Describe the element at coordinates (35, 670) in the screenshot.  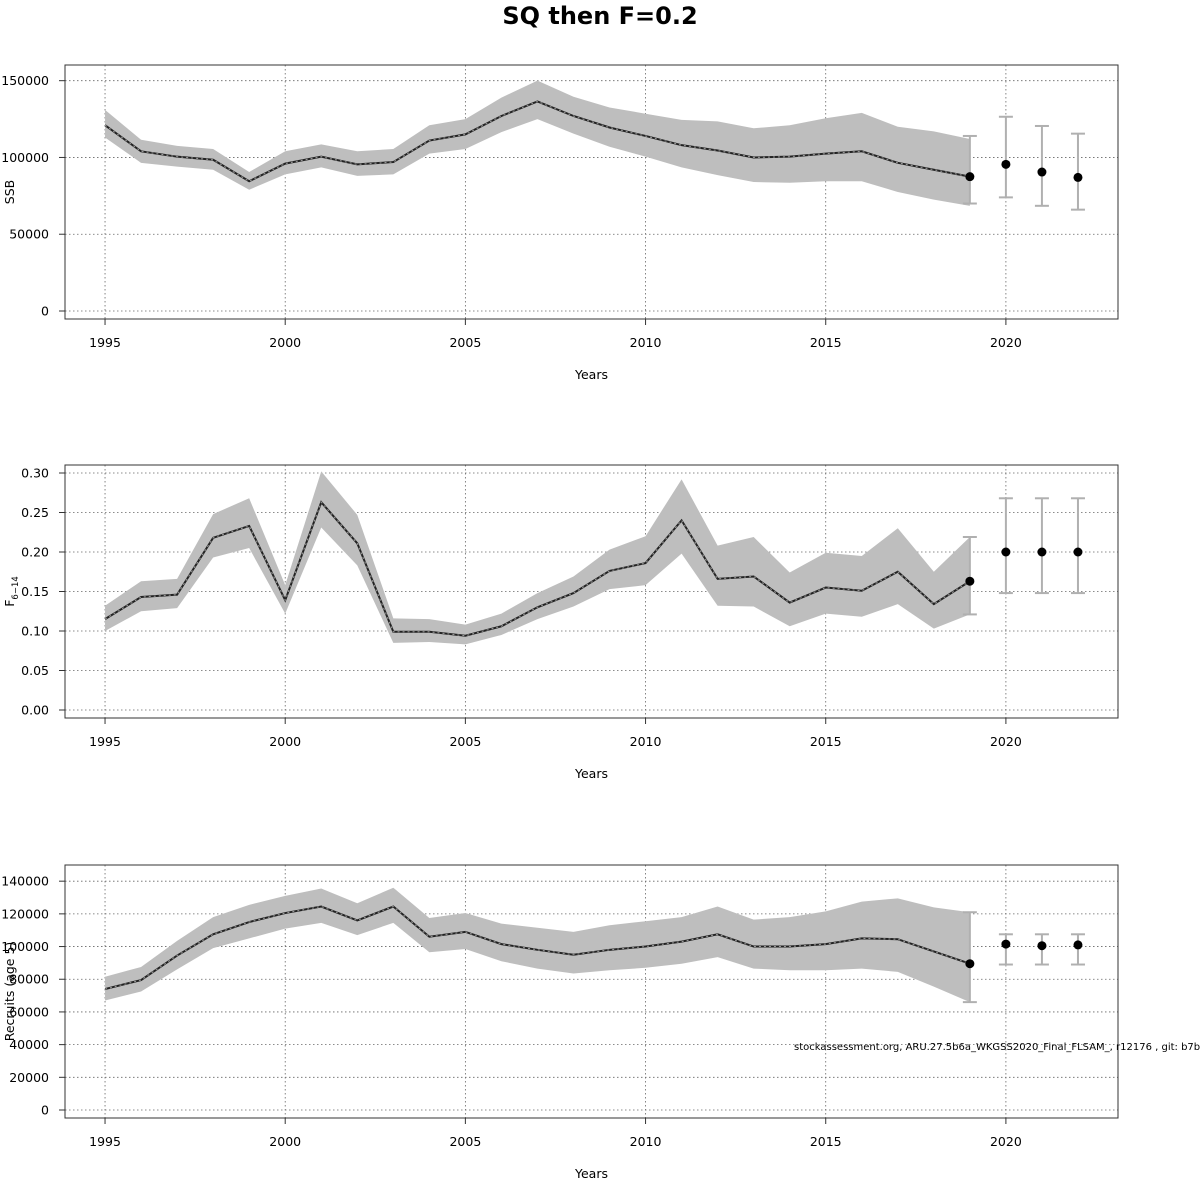
I see `y-tick-label: 0.05` at that location.